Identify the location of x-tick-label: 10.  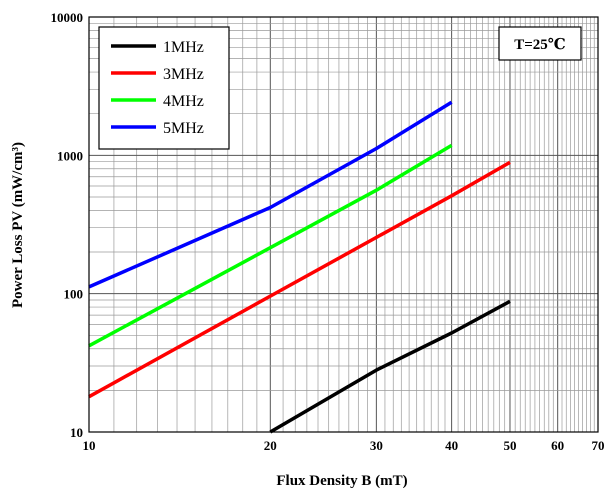
(89, 445).